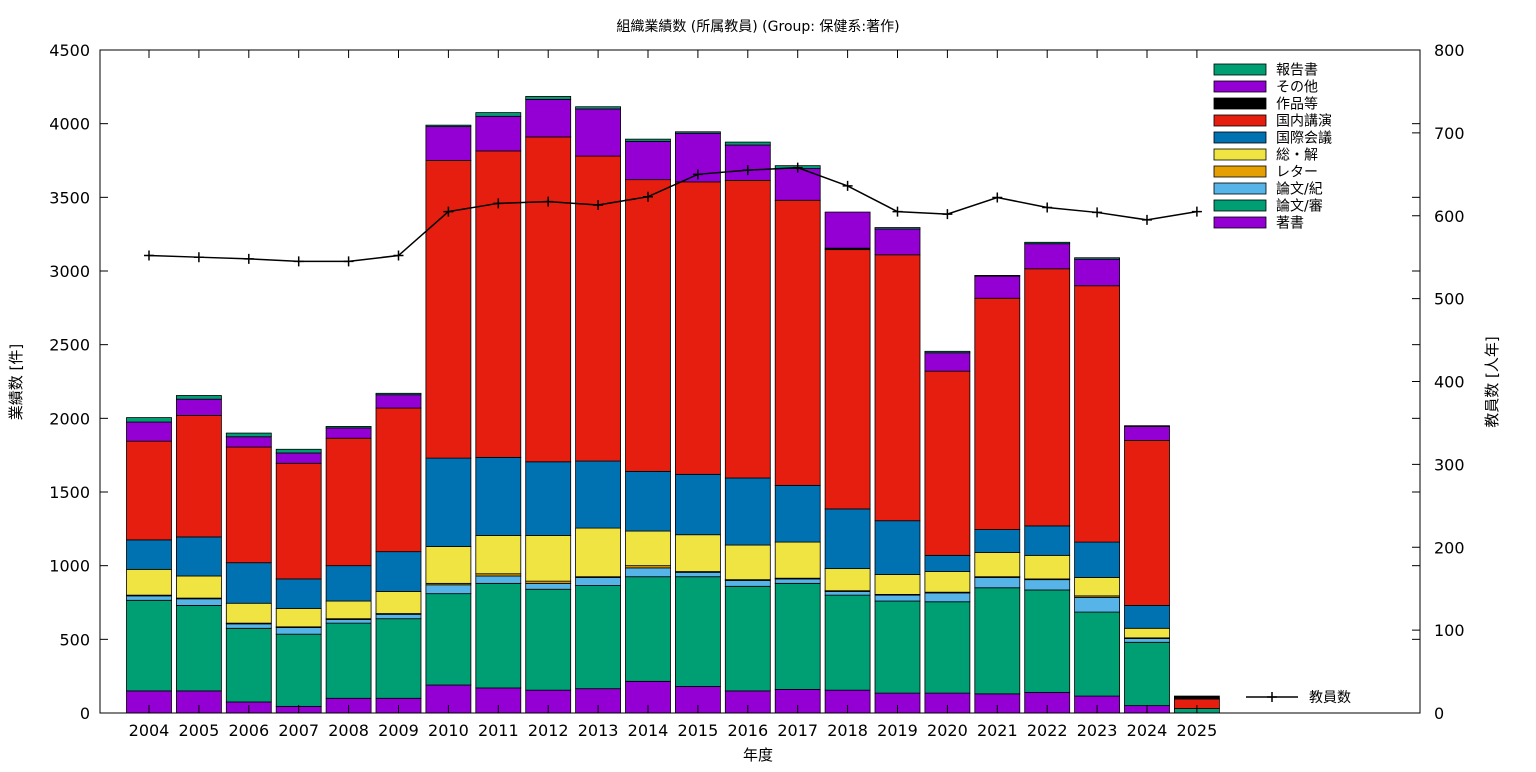 The width and height of the screenshot is (1536, 772). I want to click on line-layer, so click(673, 214).